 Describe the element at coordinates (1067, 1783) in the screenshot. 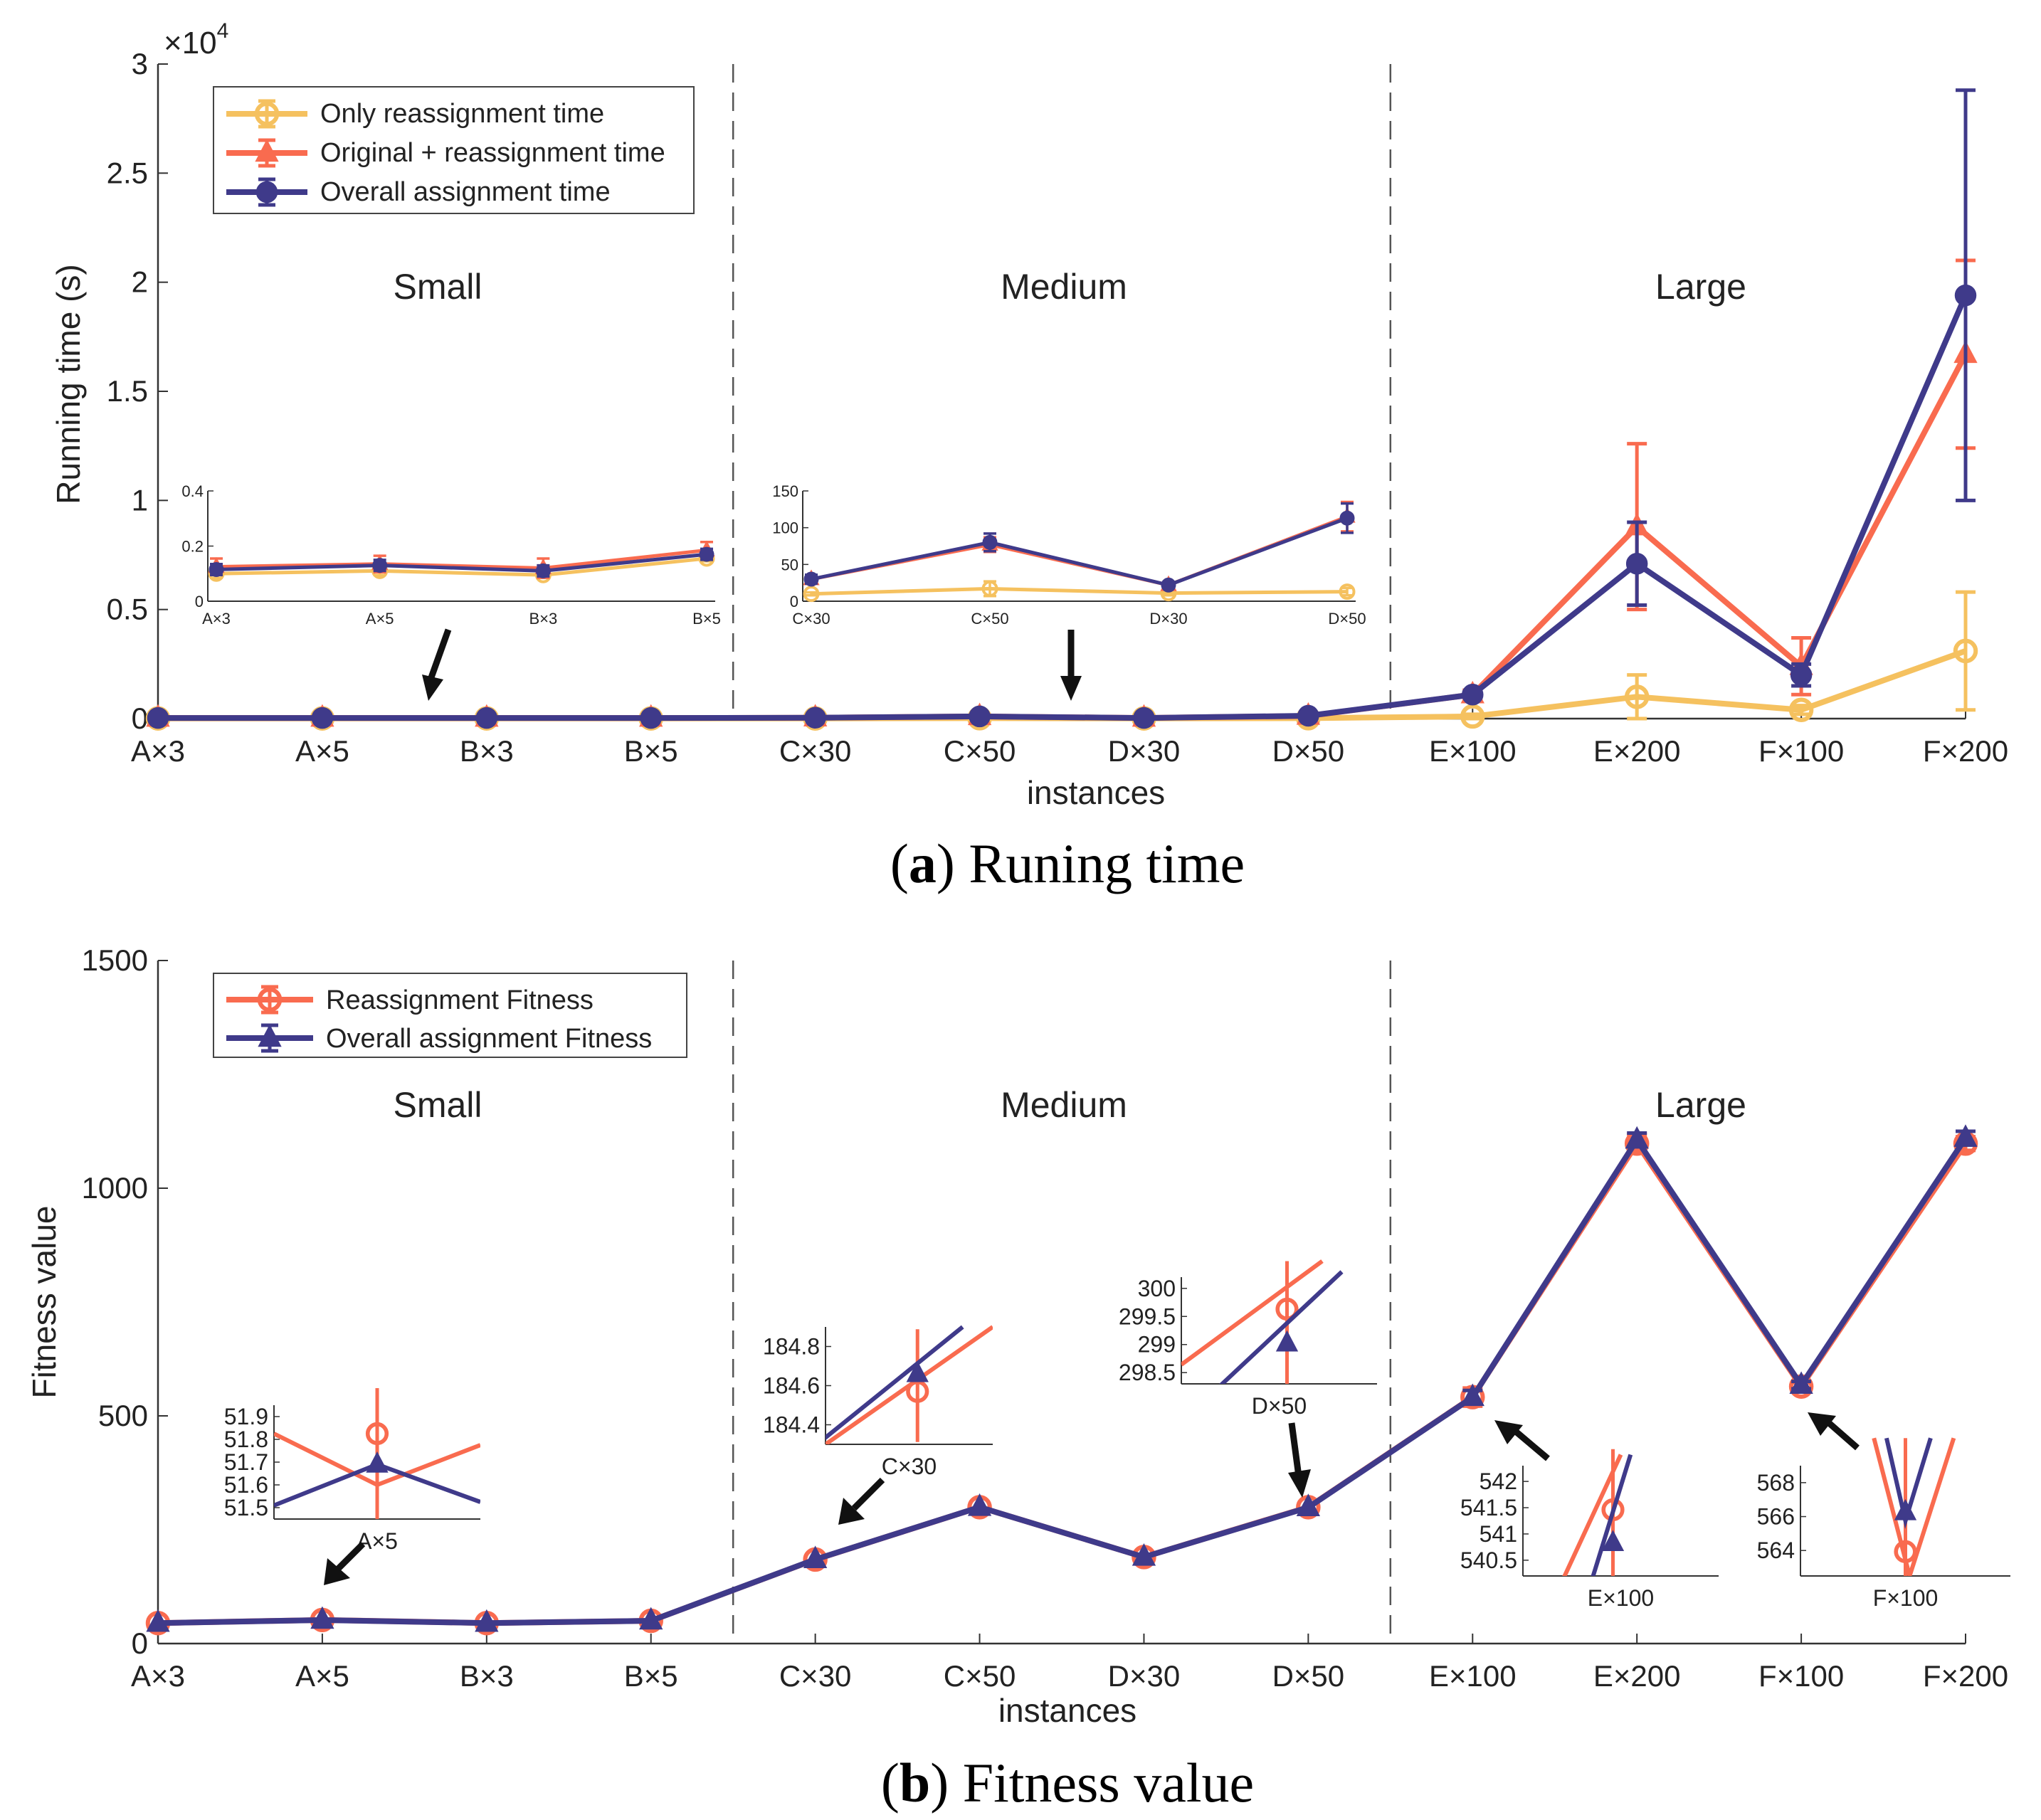

I see `caption-b: (b) Fitness value` at that location.